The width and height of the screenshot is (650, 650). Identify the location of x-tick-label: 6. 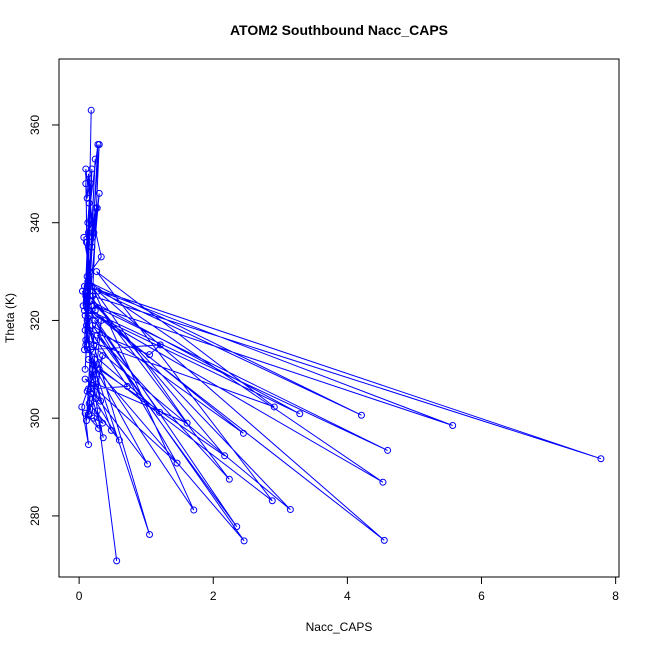
(481, 596).